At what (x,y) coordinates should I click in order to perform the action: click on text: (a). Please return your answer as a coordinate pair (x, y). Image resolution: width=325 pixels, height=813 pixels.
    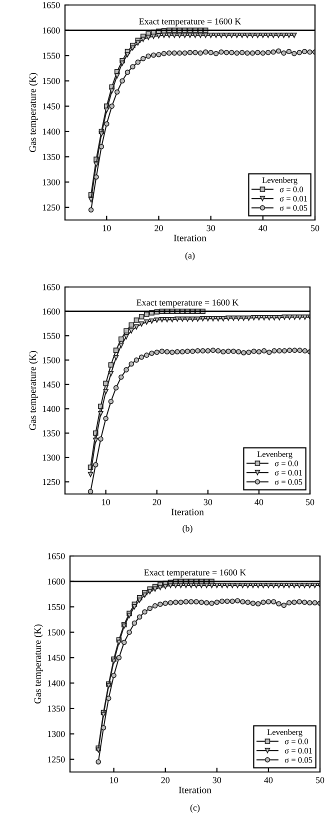
    Looking at the image, I should click on (190, 256).